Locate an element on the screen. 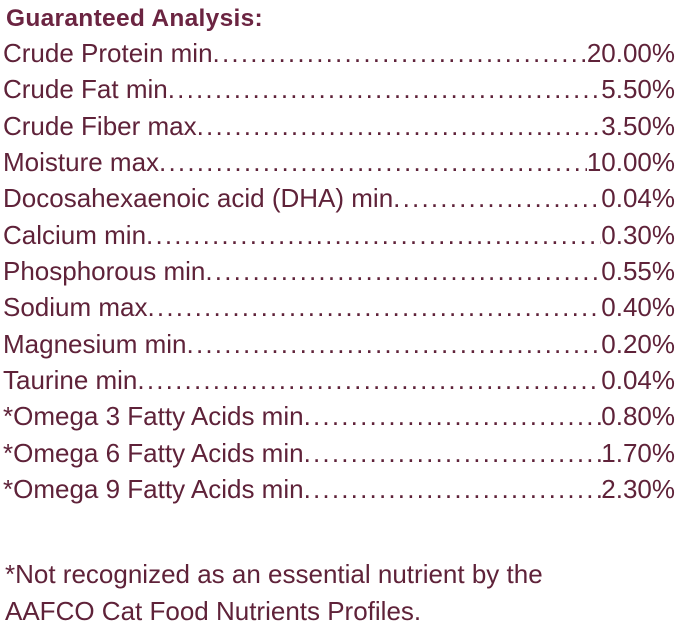 Image resolution: width=679 pixels, height=624 pixels. nutrient-value: 1.70% is located at coordinates (638, 452).